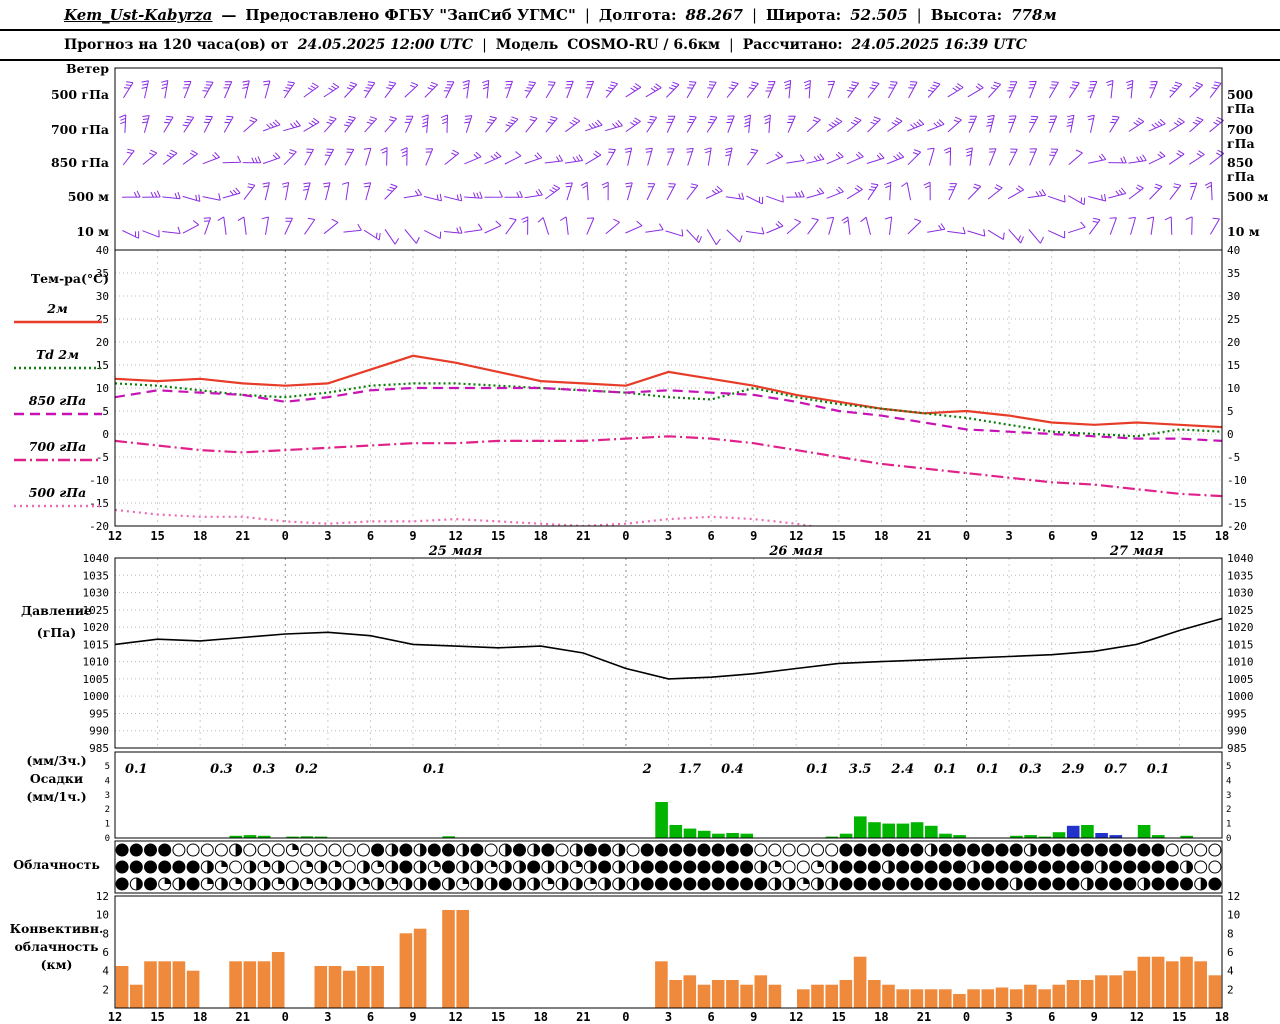  What do you see at coordinates (792, 45) in the screenshot?
I see `calc-label: Рассчитано:` at bounding box center [792, 45].